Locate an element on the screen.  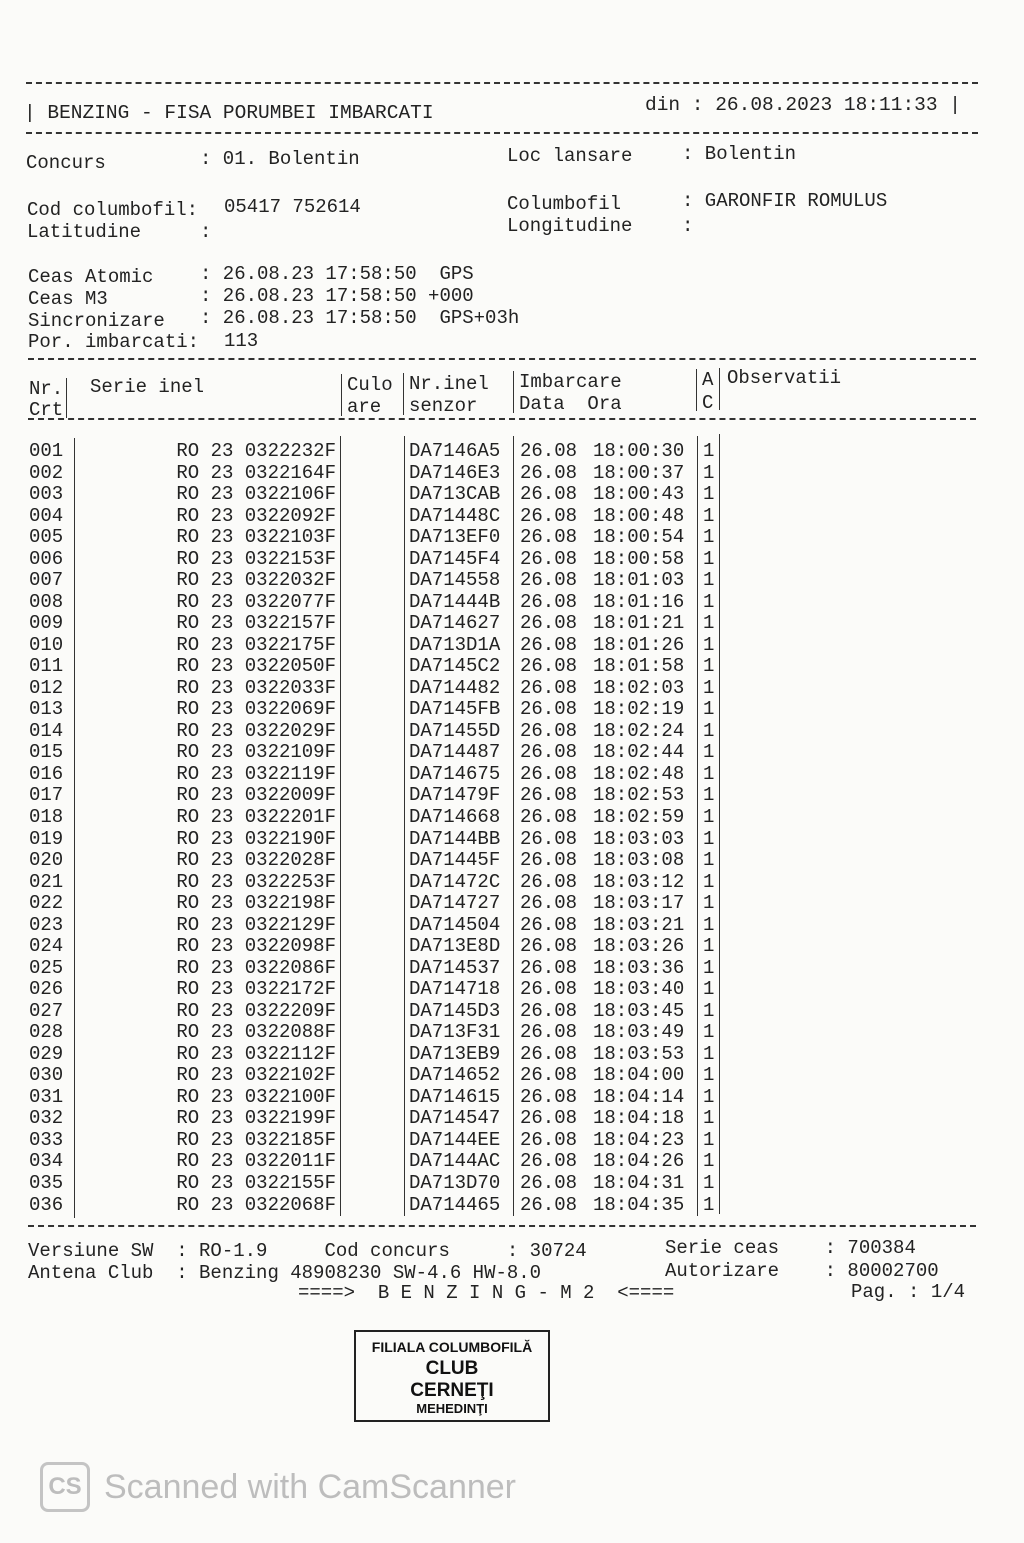
cell-serie: RO 23 0322175F is located at coordinates (256, 644).